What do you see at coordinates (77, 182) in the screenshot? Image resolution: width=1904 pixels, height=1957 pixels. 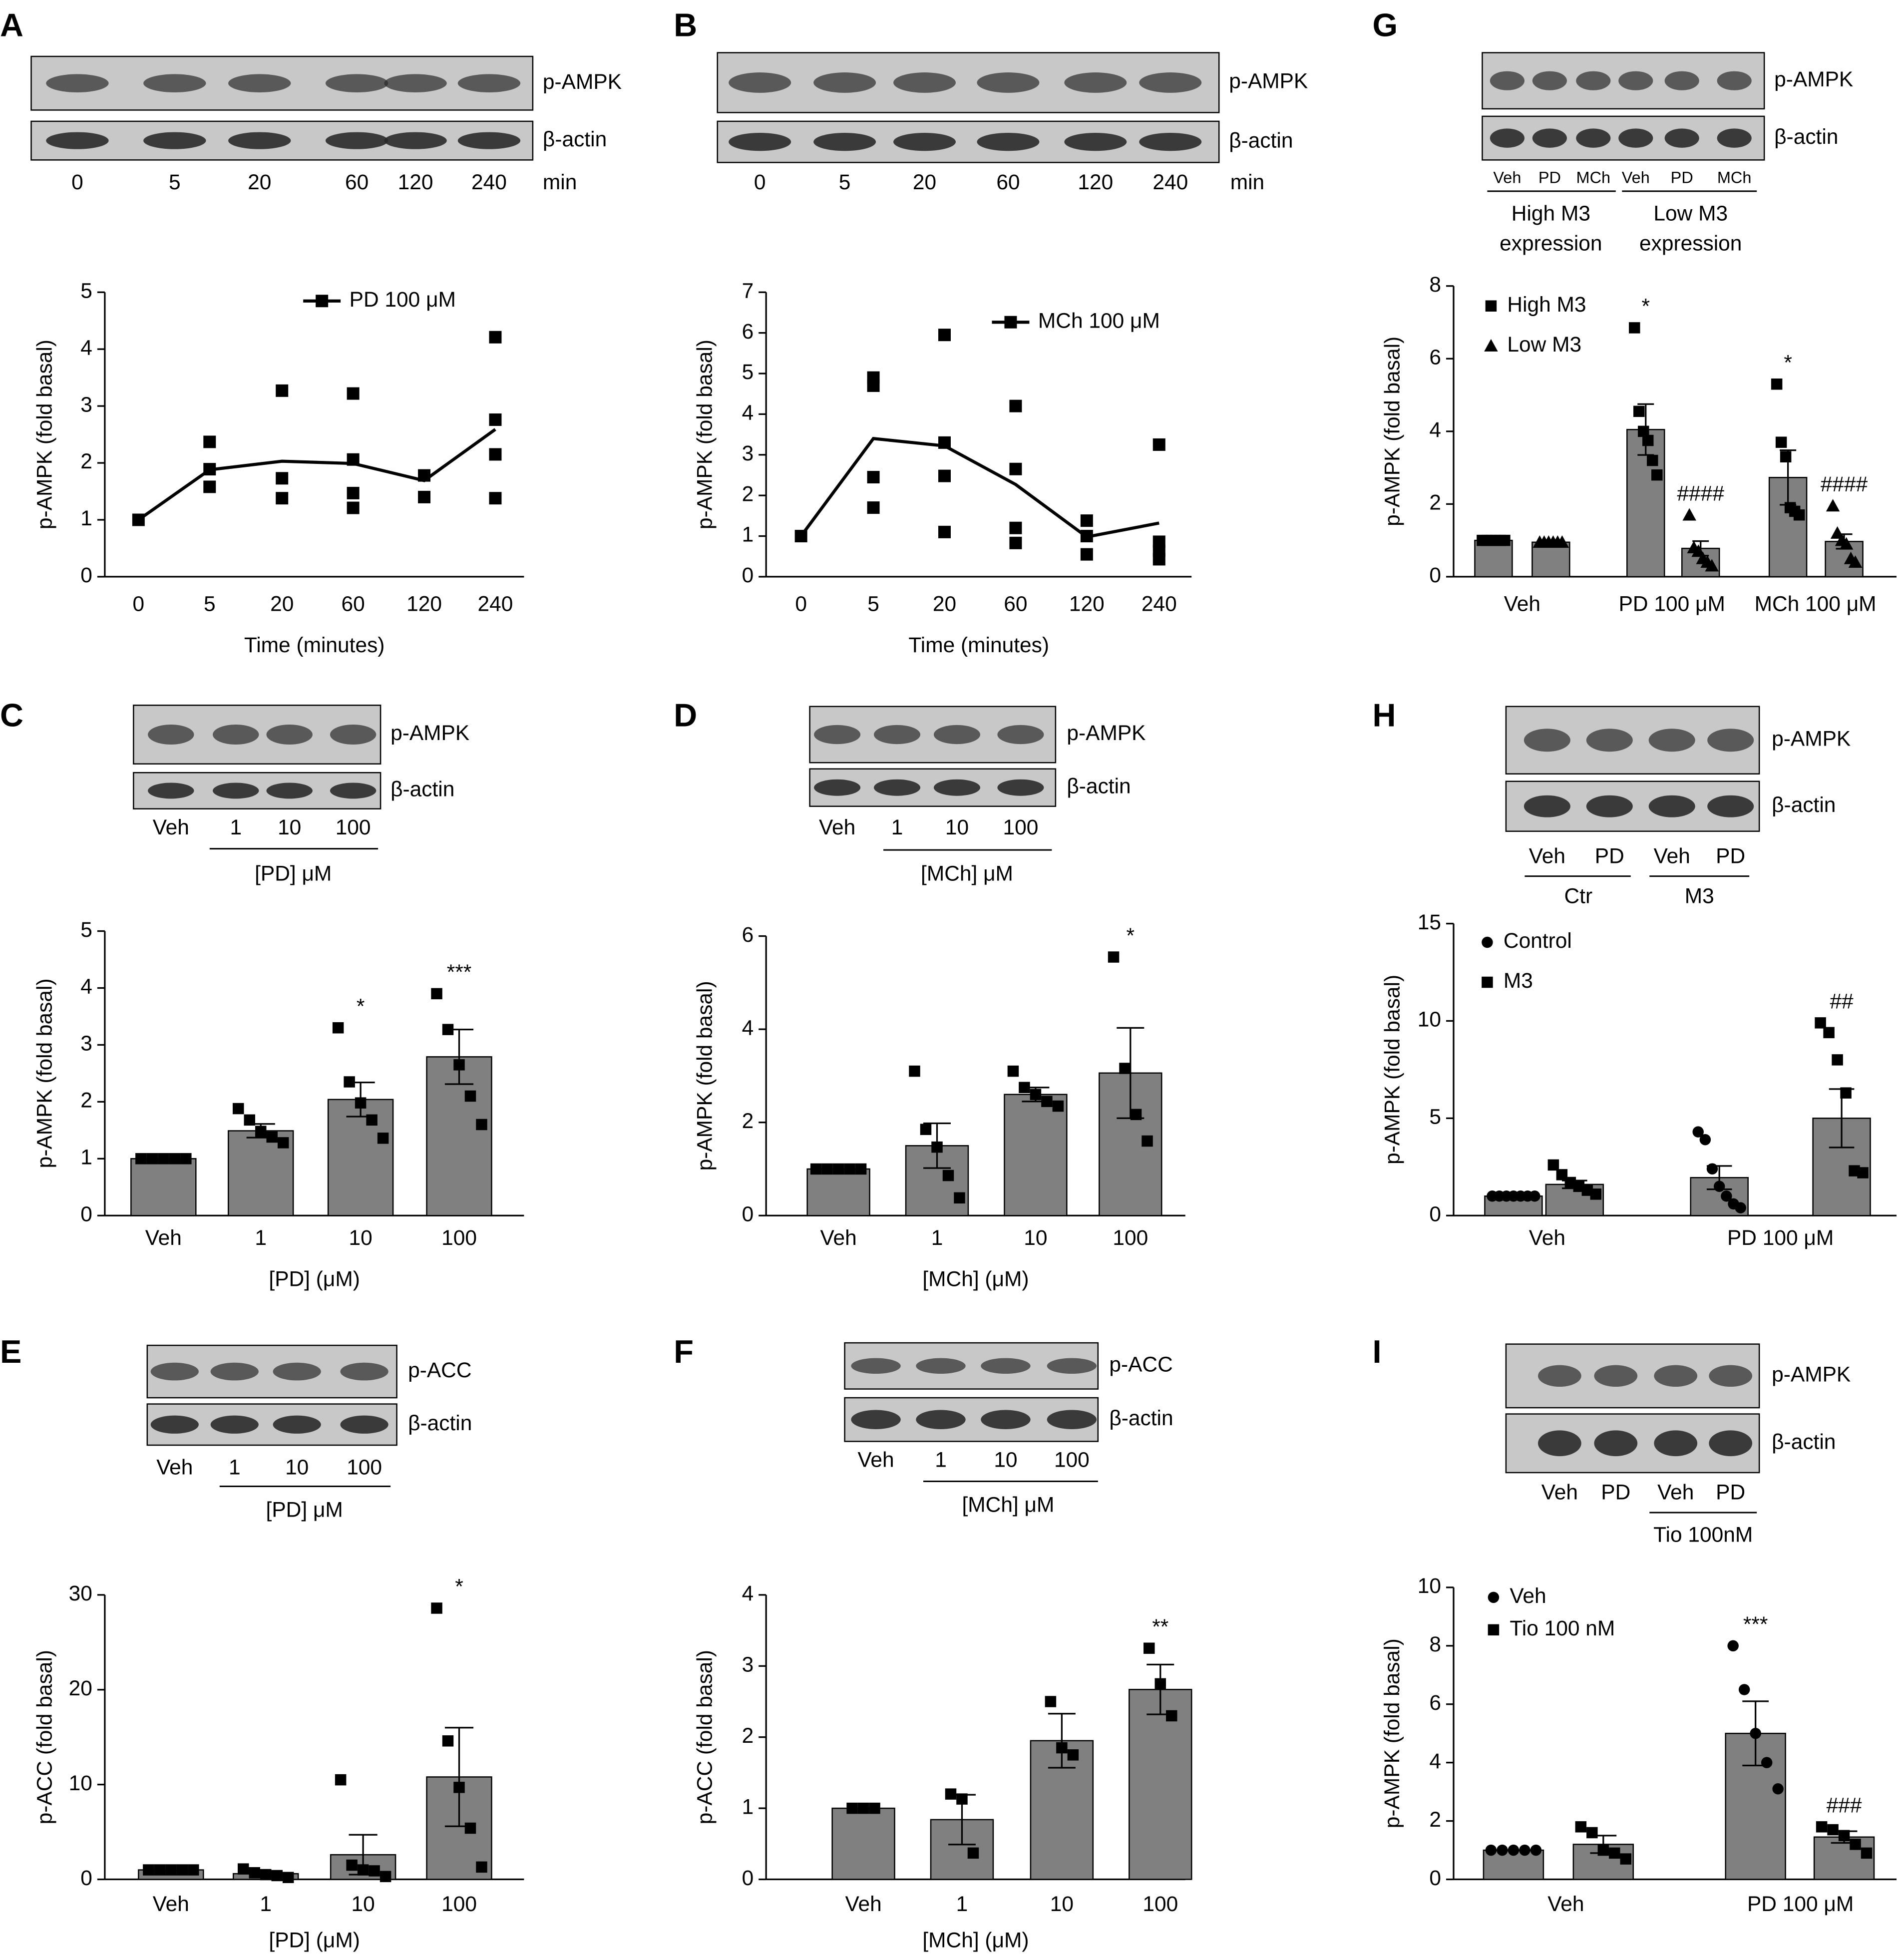 I see `lane-label: 0` at bounding box center [77, 182].